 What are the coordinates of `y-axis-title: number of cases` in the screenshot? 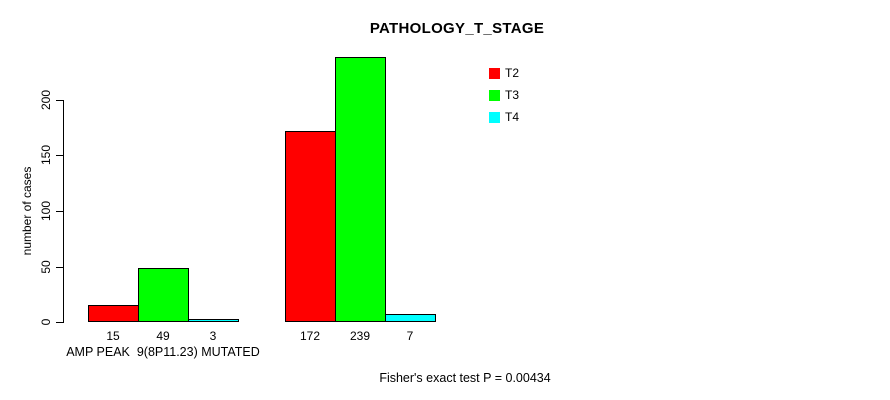 It's located at (27, 211).